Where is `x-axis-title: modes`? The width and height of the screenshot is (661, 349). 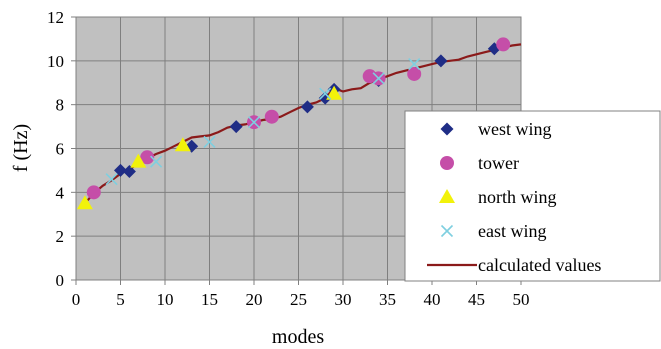 x-axis-title: modes is located at coordinates (298, 337).